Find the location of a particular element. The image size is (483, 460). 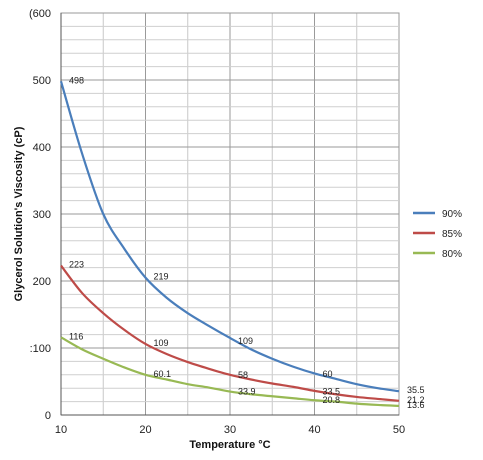

data-label: 58 is located at coordinates (243, 375).